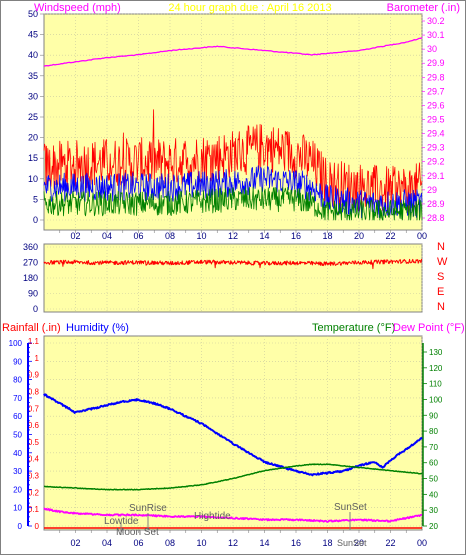 This screenshot has width=466, height=560. Describe the element at coordinates (390, 236) in the screenshot. I see `wind-x-tick-label: 22` at that location.